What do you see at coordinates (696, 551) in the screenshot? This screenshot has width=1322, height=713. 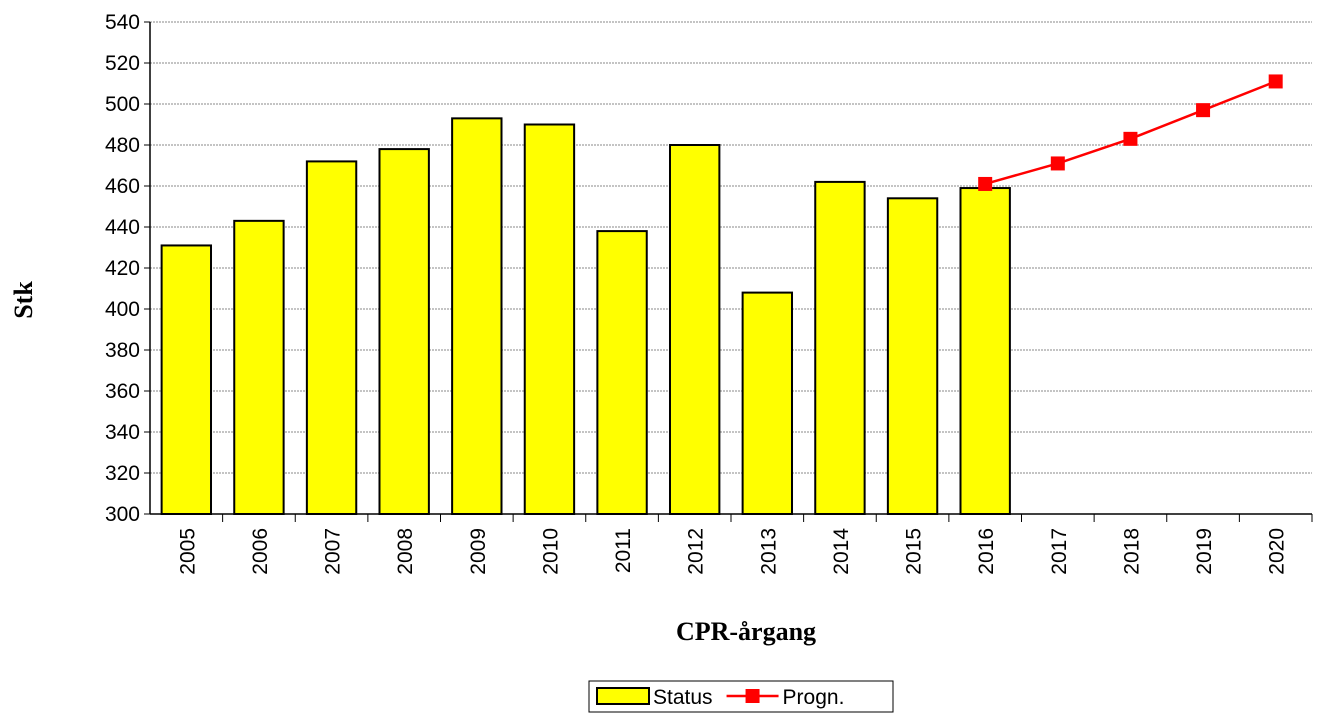 I see `x-tick-label: 2012` at bounding box center [696, 551].